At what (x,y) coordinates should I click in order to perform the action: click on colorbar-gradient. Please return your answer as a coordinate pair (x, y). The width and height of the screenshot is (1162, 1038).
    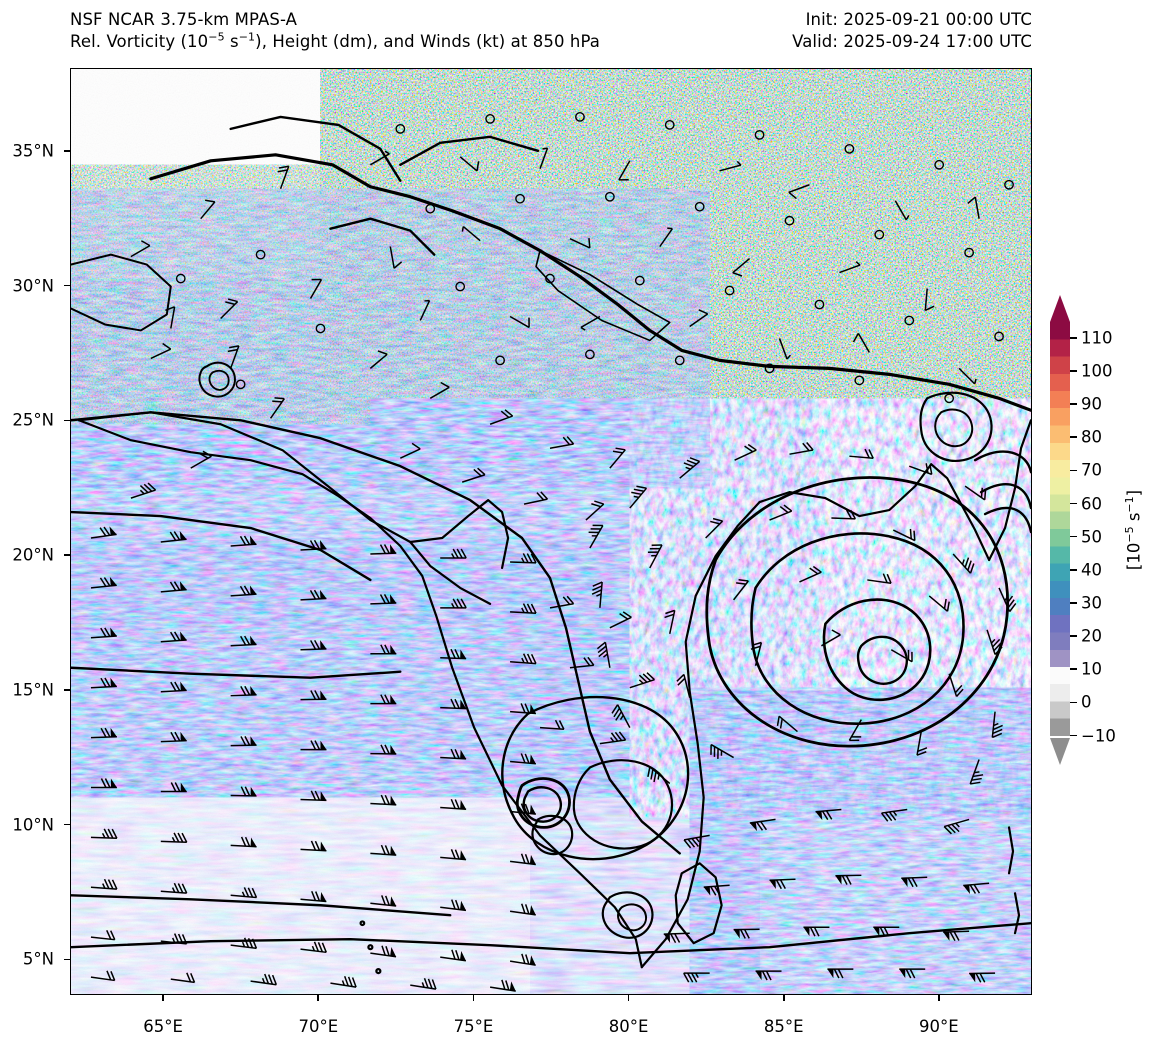
    Looking at the image, I should click on (1060, 529).